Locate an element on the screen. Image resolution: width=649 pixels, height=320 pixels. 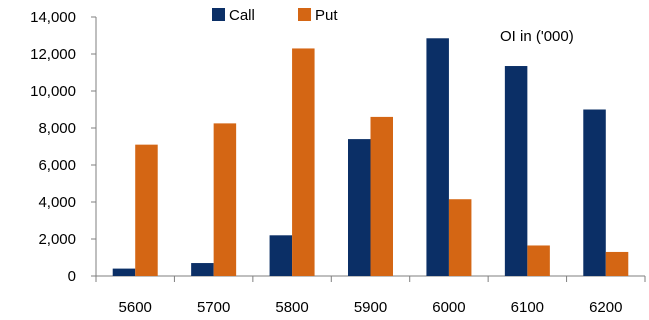
y-tick-label: 6,000 is located at coordinates (57, 165).